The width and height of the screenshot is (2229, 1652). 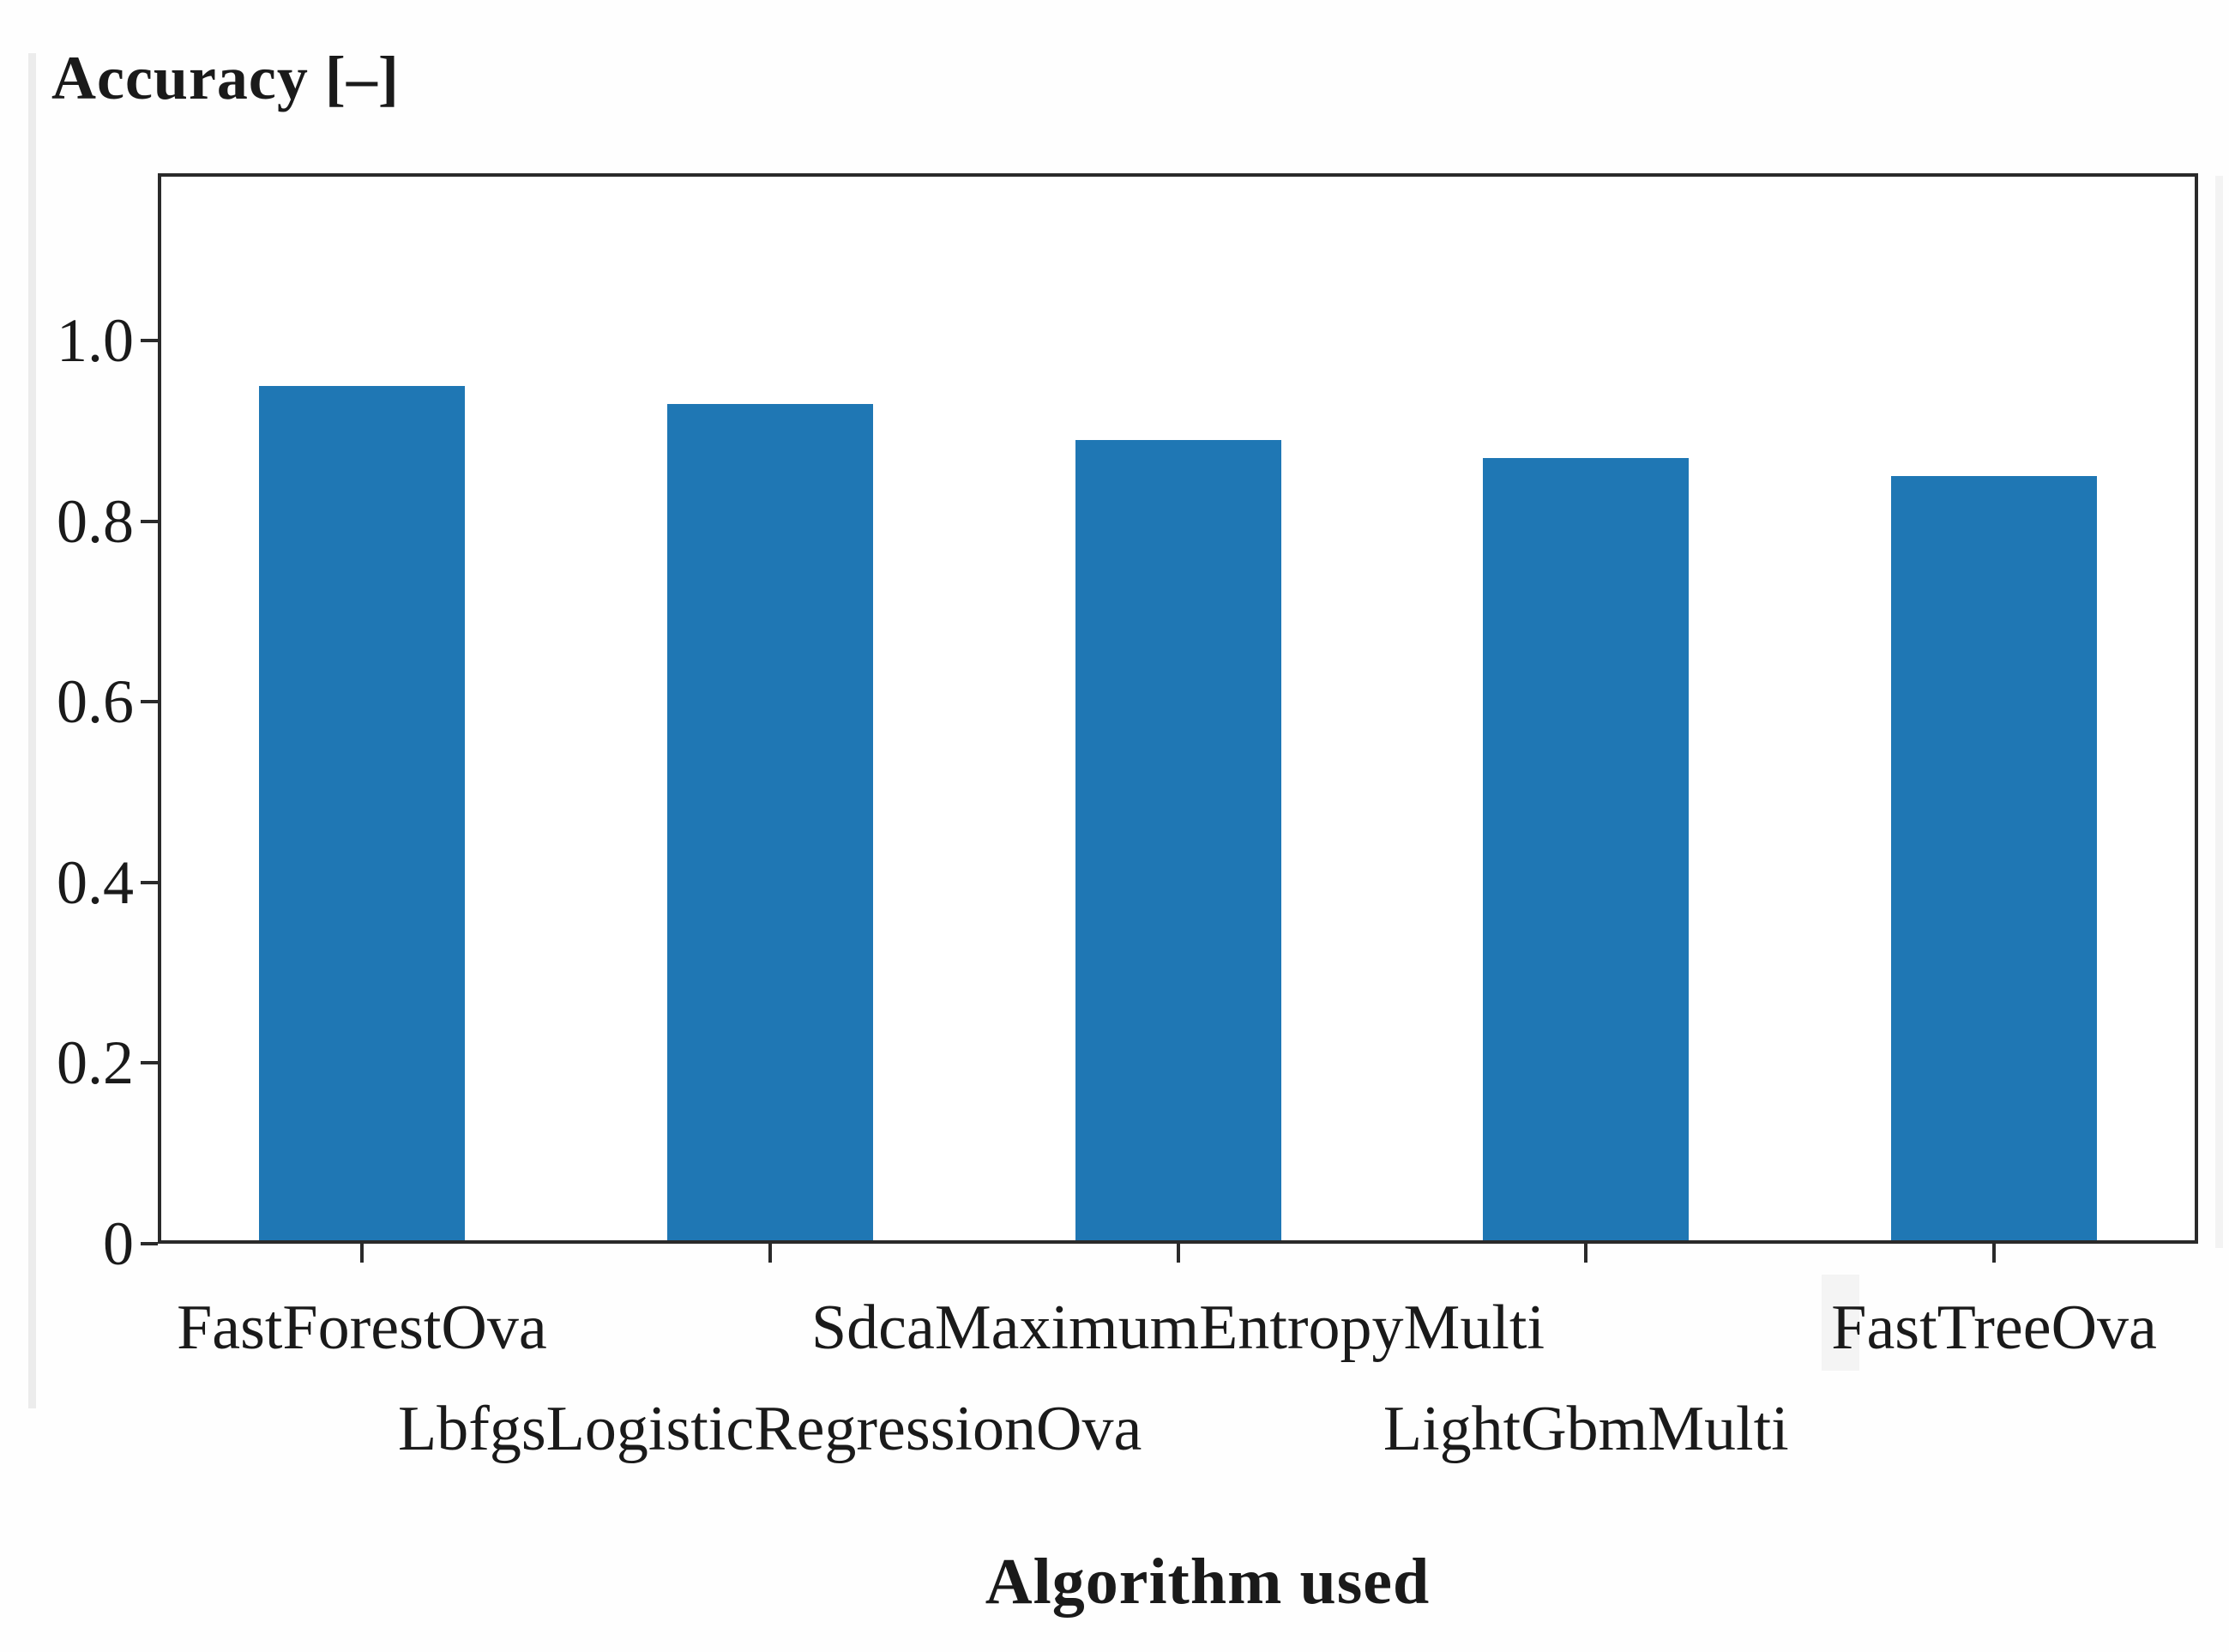 I want to click on y-axis-tick-label: 0.4, so click(x=95, y=882).